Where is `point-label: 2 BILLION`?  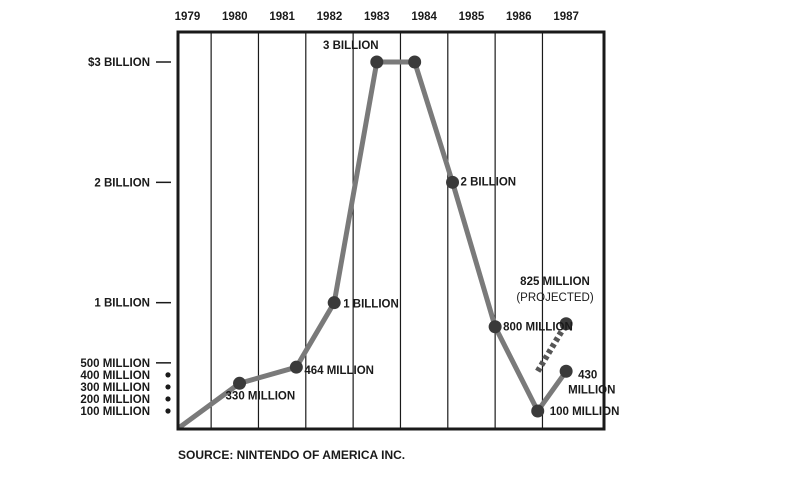
point-label: 2 BILLION is located at coordinates (489, 182).